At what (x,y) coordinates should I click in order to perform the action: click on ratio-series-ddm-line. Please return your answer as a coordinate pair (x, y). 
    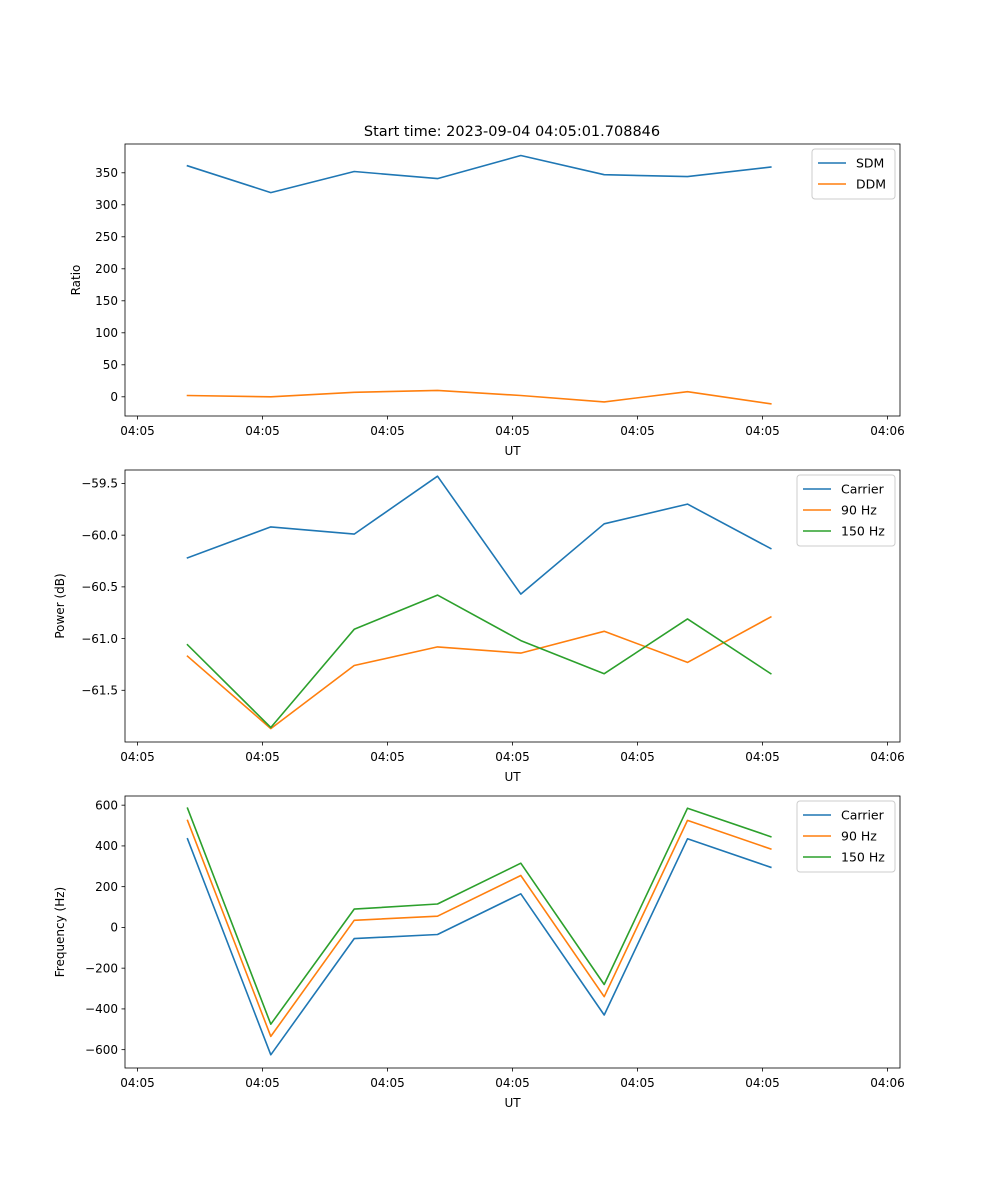
    Looking at the image, I should click on (479, 397).